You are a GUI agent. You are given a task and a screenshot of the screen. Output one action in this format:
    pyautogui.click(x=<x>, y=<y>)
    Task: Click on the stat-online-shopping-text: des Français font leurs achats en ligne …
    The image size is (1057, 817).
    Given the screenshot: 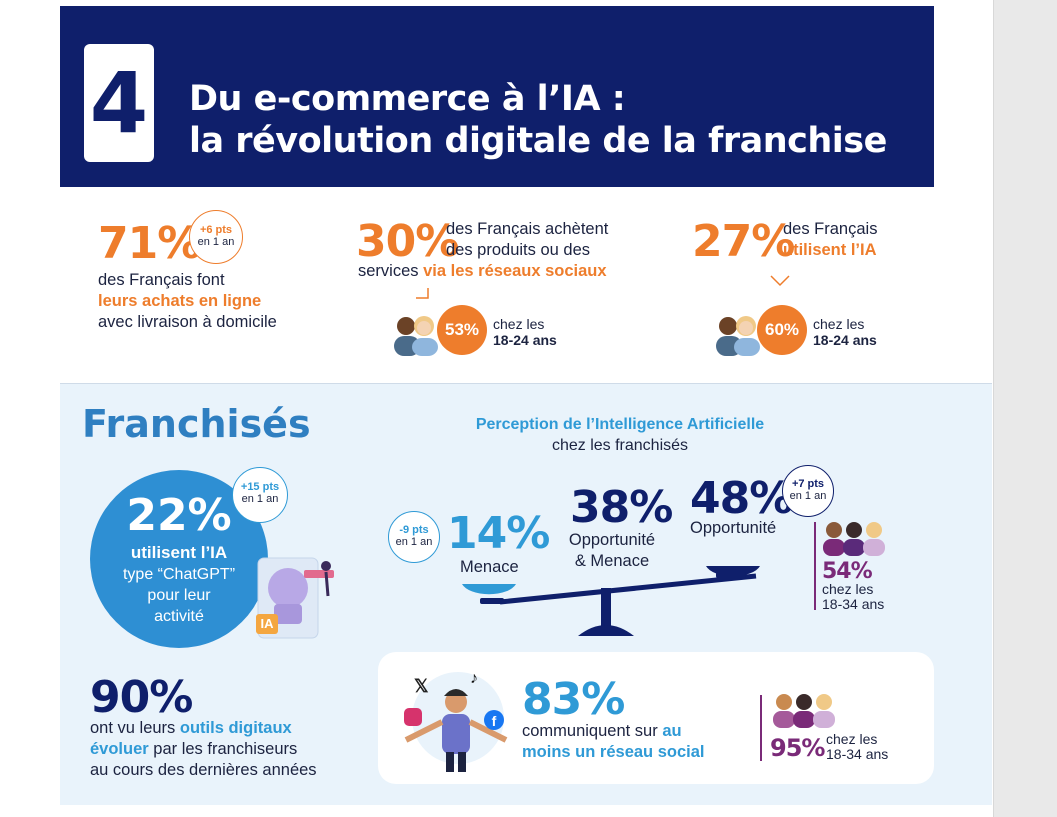 What is the action you would take?
    pyautogui.click(x=187, y=301)
    